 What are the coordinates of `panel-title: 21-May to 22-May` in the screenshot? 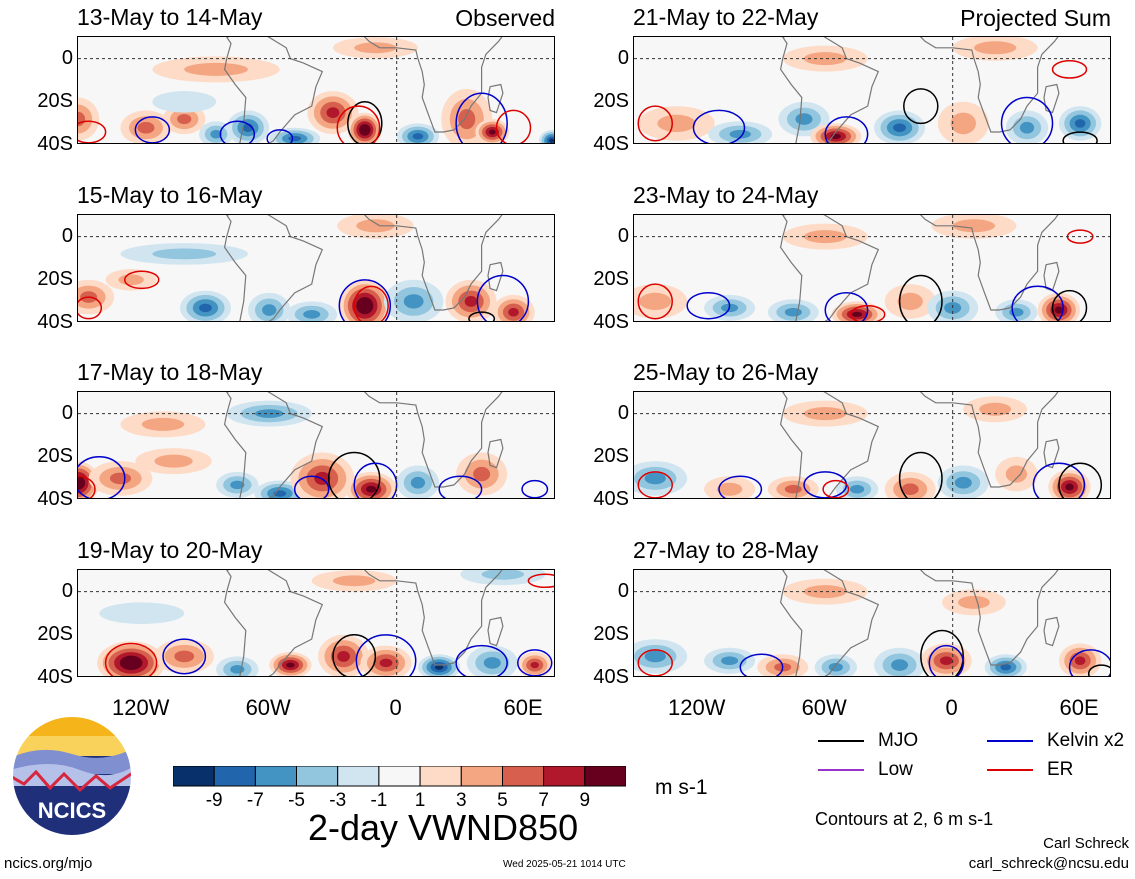 It's located at (726, 17).